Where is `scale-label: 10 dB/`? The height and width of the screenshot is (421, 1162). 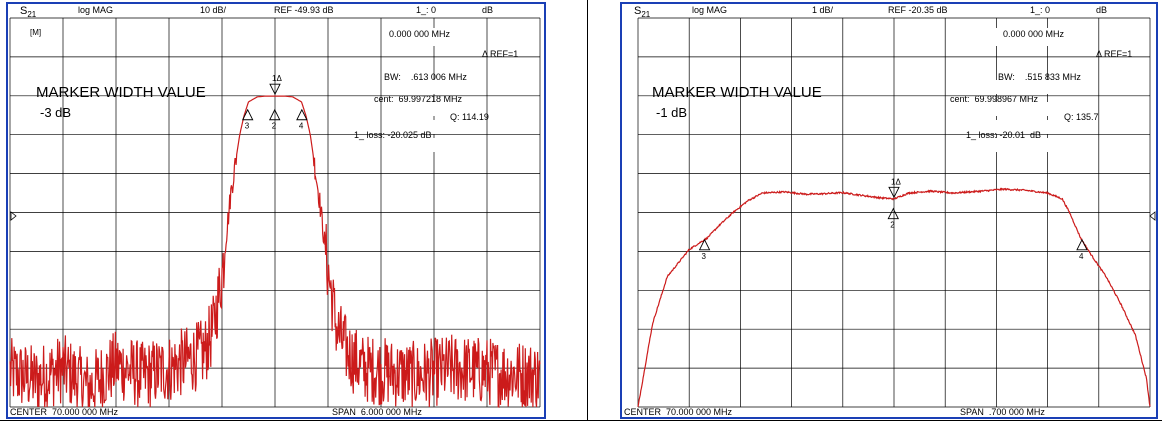 scale-label: 10 dB/ is located at coordinates (213, 10).